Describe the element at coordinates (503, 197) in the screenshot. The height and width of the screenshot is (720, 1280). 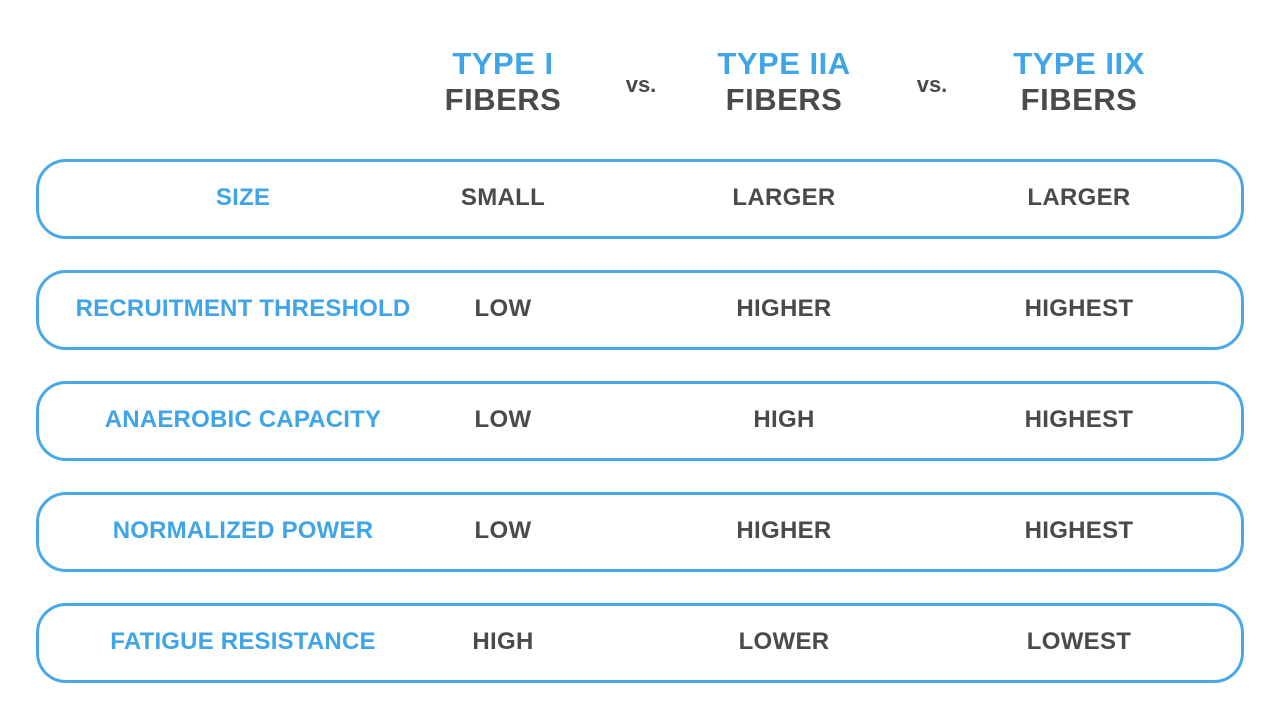
I see `row-value: SMALL` at that location.